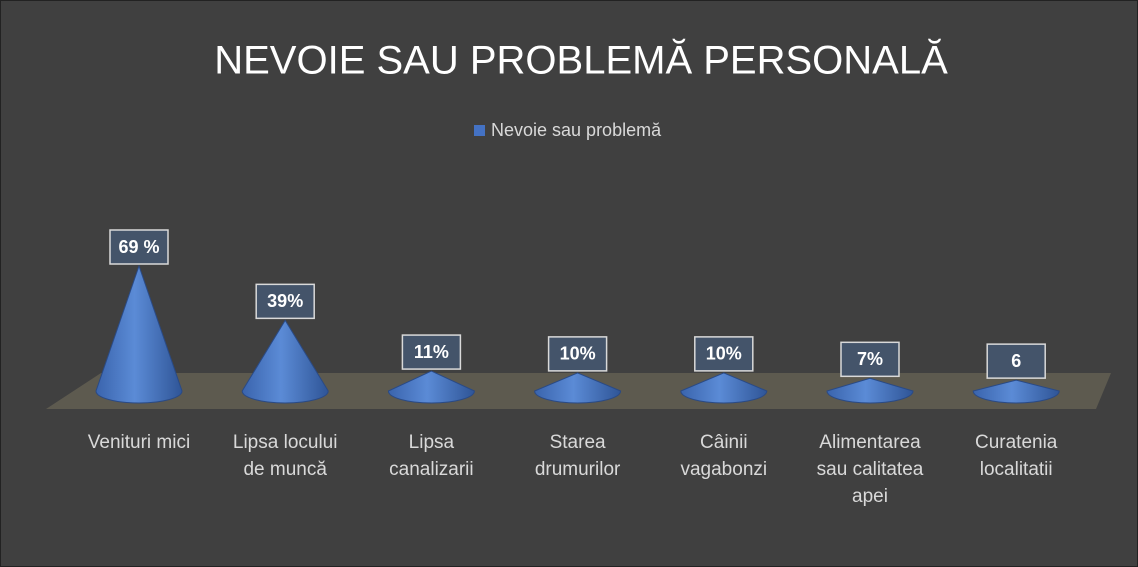 Image resolution: width=1138 pixels, height=567 pixels. I want to click on chart-title: NEVOIE SAU PROBLEMĂ PERSONALĂ, so click(581, 60).